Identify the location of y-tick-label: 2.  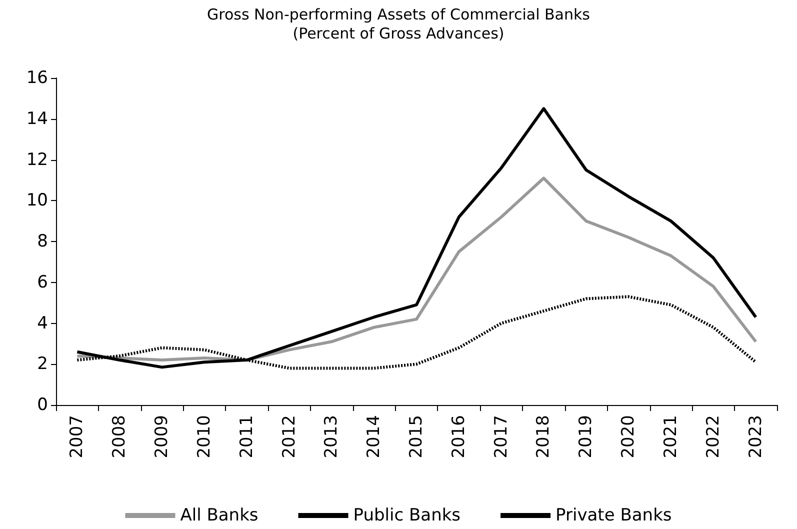
(42, 364).